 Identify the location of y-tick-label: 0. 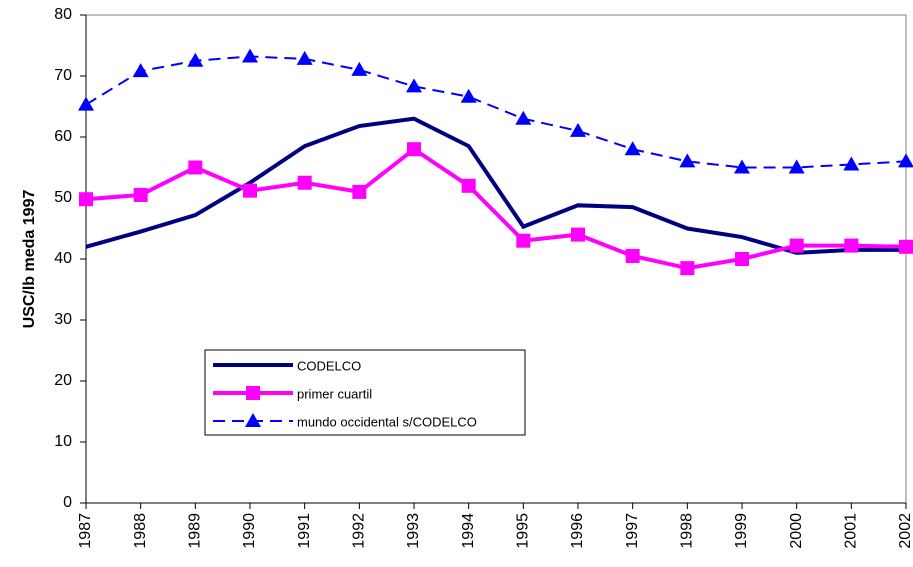
(67, 502).